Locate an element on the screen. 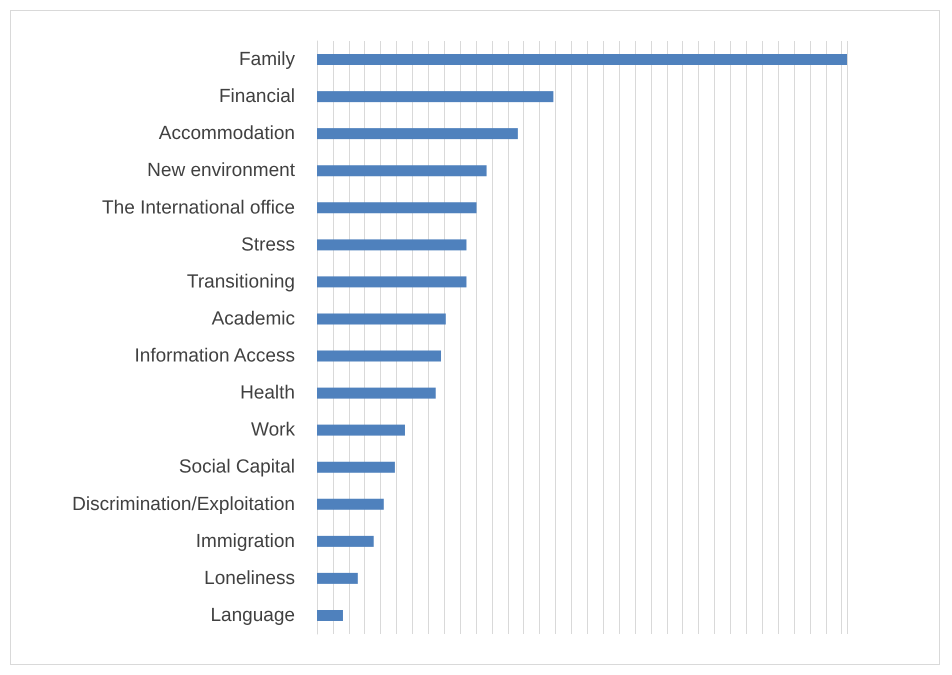  y-tick-label: Social Capital is located at coordinates (236, 467).